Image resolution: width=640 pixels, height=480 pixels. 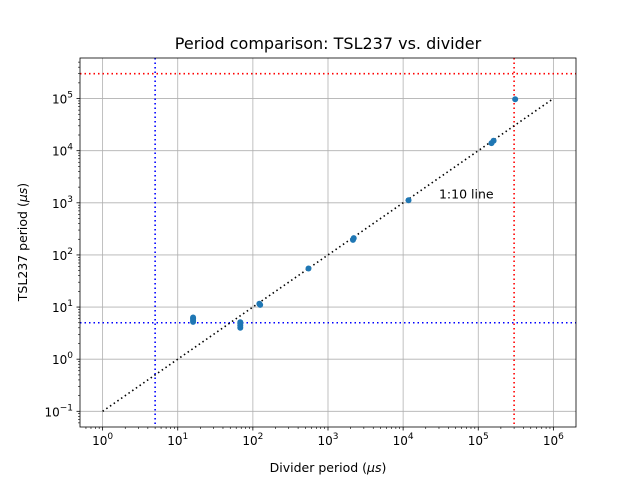 What do you see at coordinates (70, 96) in the screenshot?
I see `y-tick-exponent: 5` at bounding box center [70, 96].